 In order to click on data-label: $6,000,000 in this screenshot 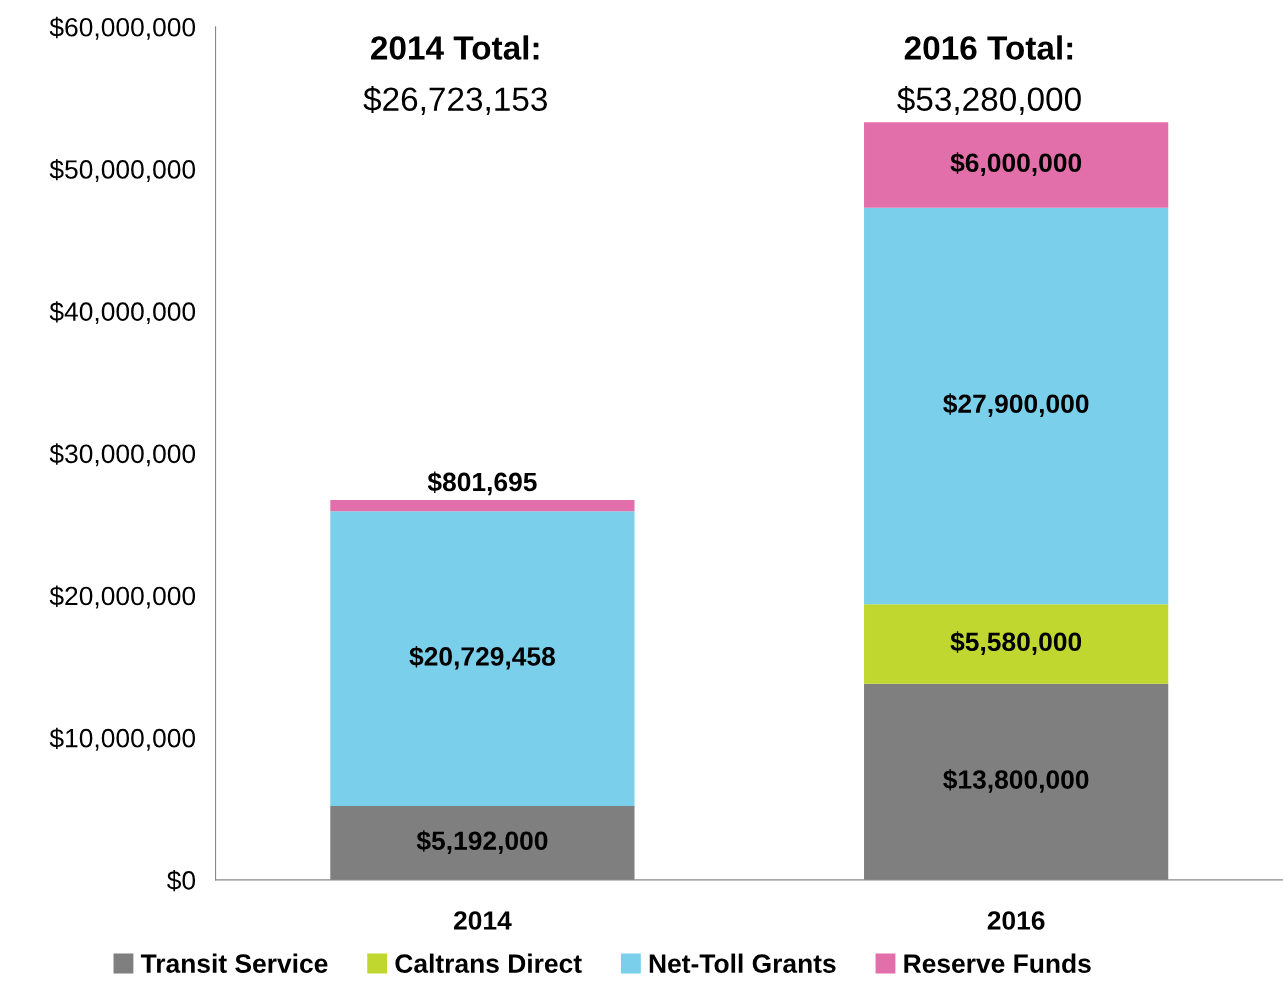, I will do `click(1016, 164)`.